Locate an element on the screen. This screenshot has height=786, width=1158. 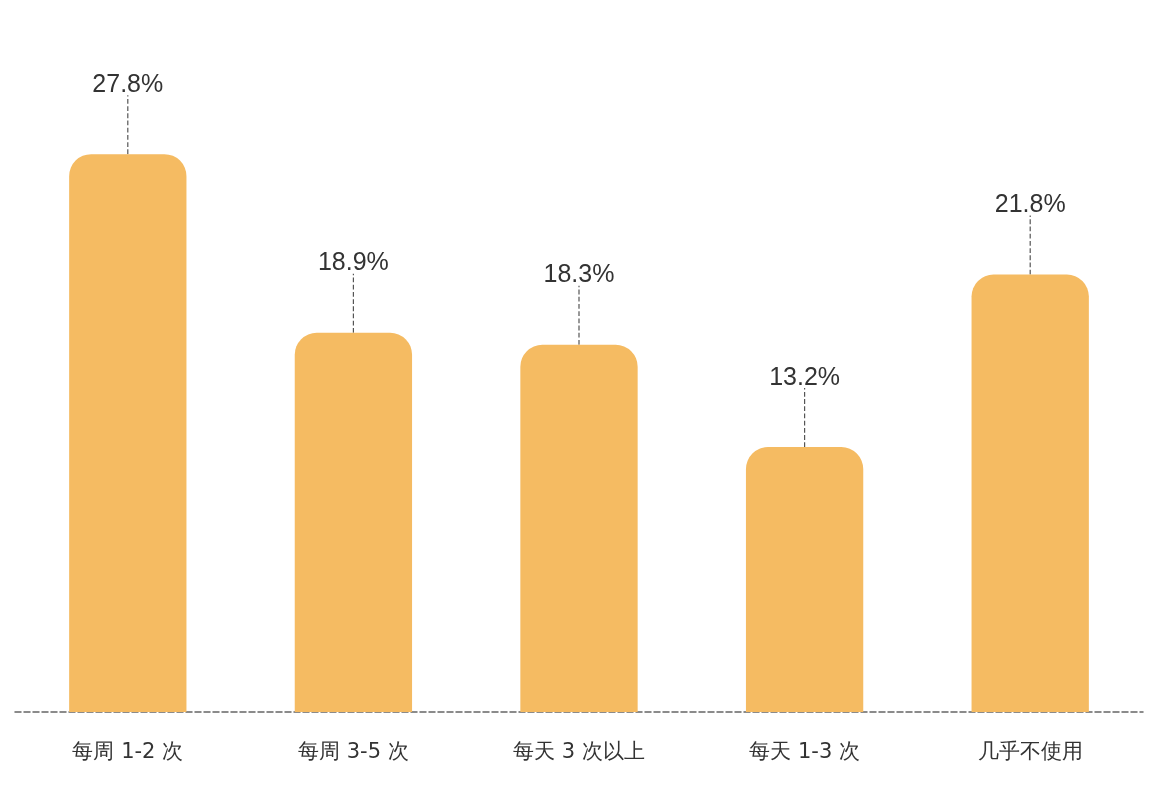
x-tick-label: 几乎不使用 is located at coordinates (1030, 750).